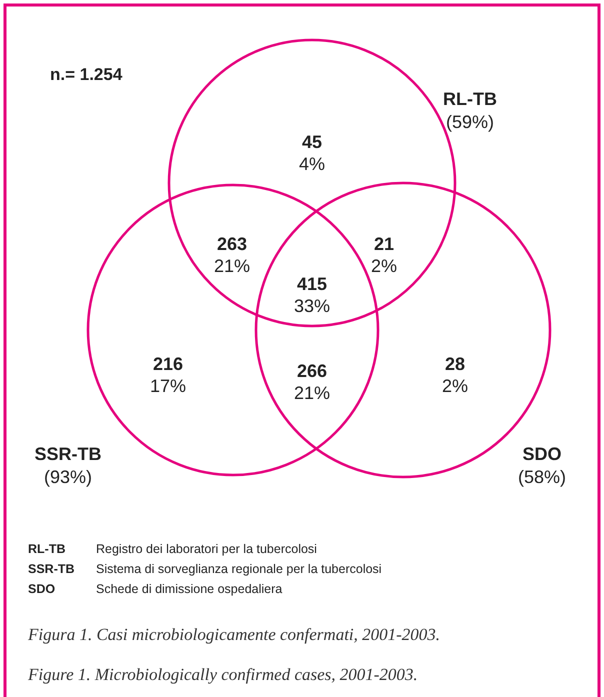  What do you see at coordinates (172, 549) in the screenshot?
I see `text: RL-TB Registro dei laboratori per la tubercolosi` at bounding box center [172, 549].